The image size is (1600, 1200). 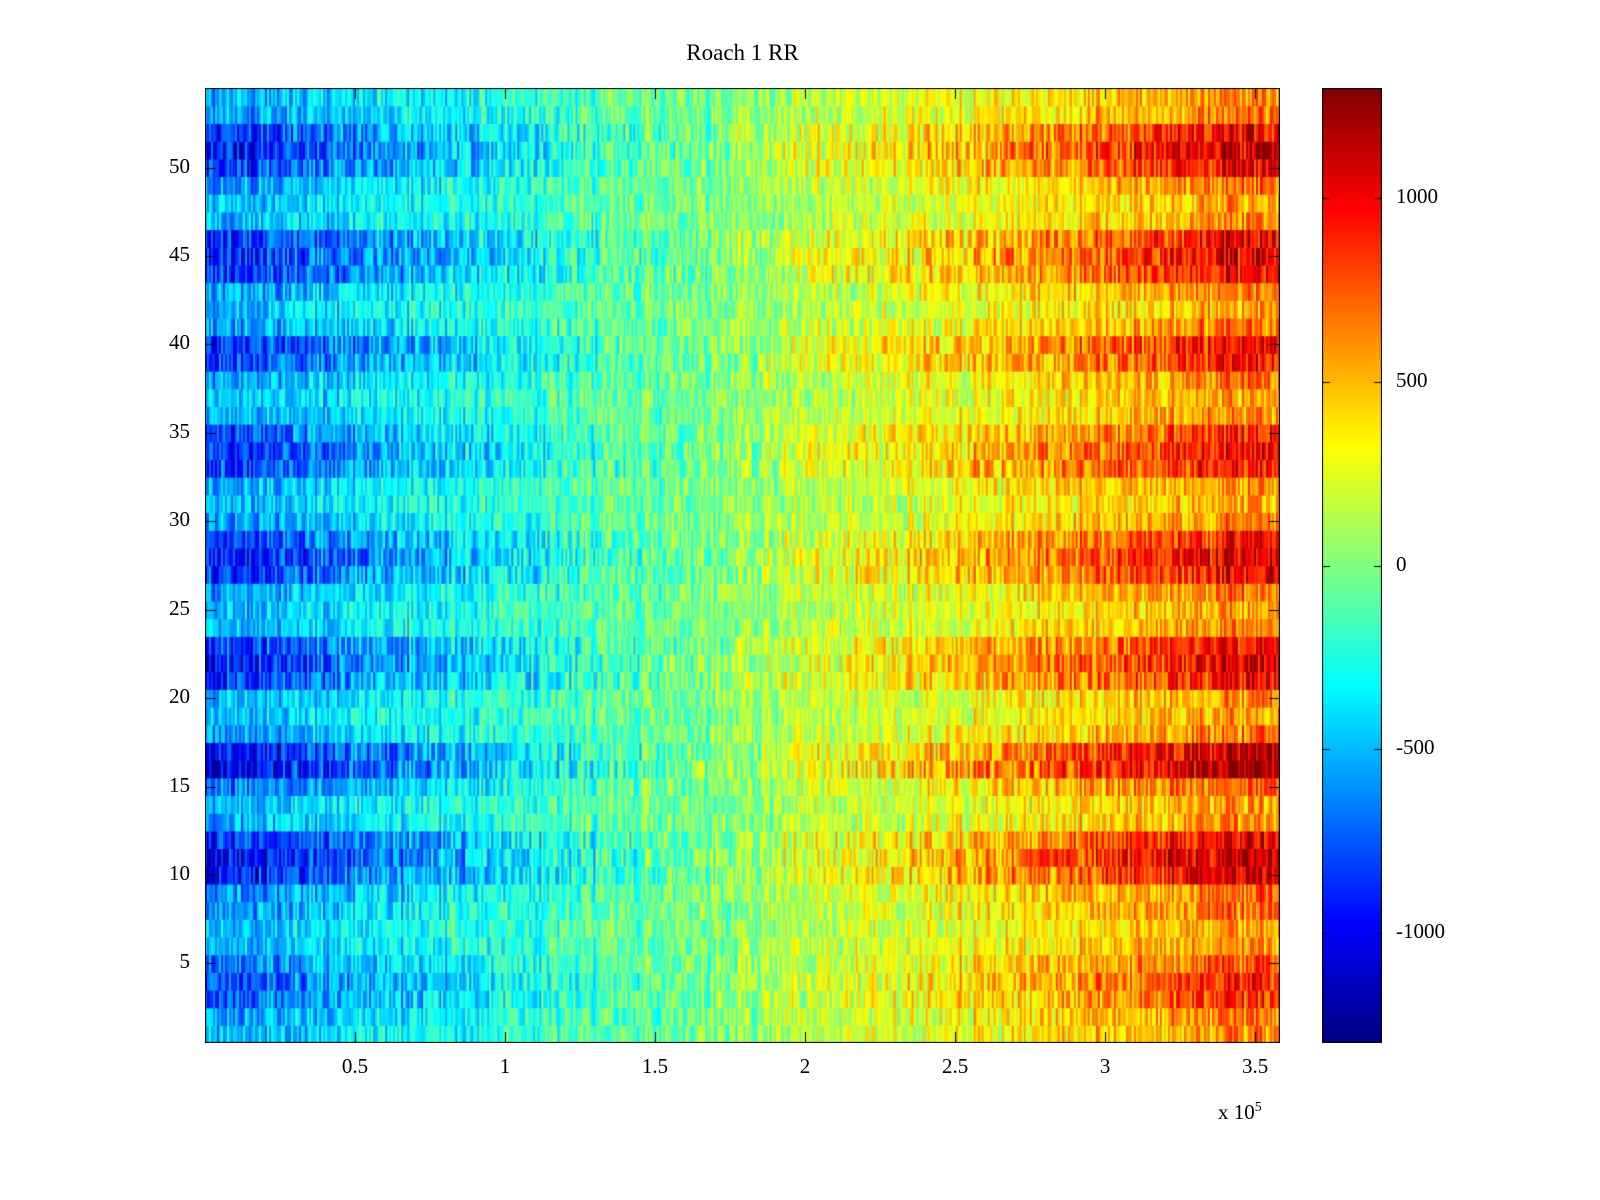 I want to click on x-tick-label: 1, so click(x=505, y=1066).